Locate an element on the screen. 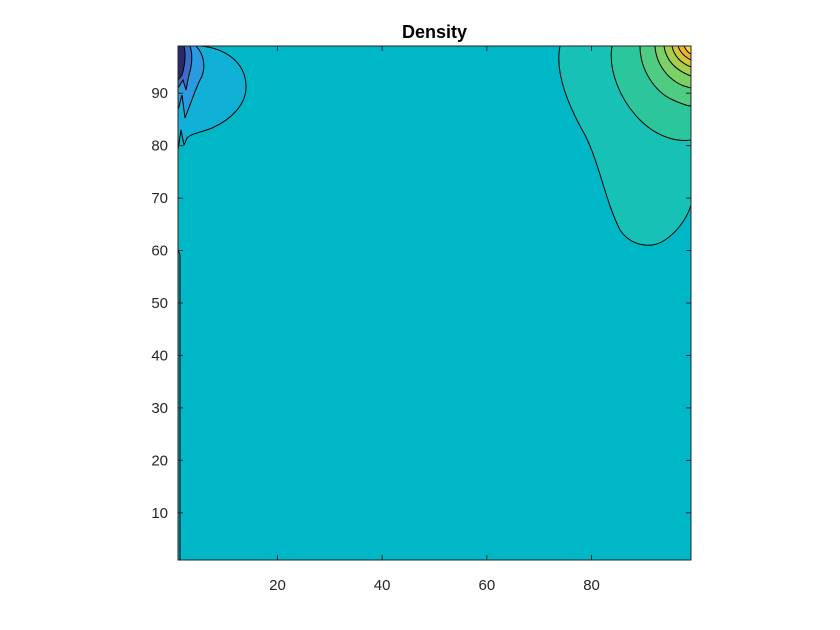 This screenshot has width=840, height=630. chart-title: Density is located at coordinates (434, 32).